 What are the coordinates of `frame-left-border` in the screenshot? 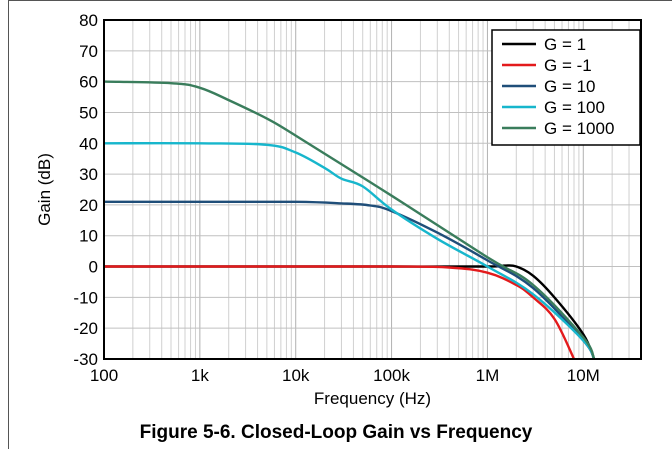 It's located at (8, 224).